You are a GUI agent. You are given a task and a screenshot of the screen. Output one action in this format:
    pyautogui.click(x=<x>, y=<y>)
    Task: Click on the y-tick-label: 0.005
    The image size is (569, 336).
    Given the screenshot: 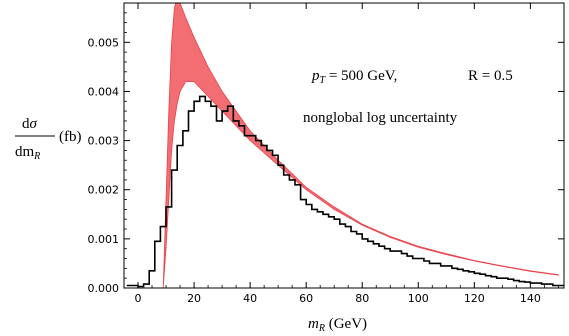 What is the action you would take?
    pyautogui.click(x=104, y=42)
    